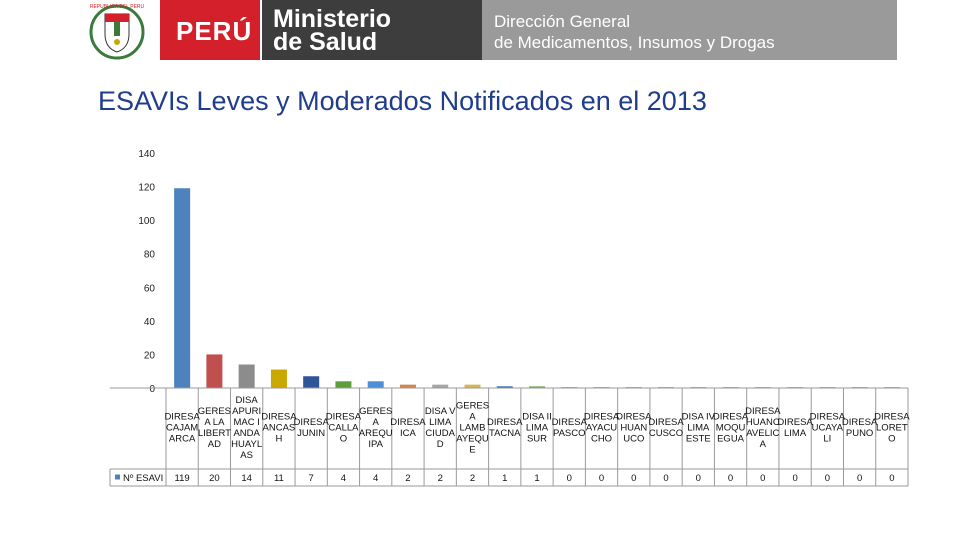 The image size is (960, 540). Describe the element at coordinates (537, 428) in the screenshot. I see `category-label: DISA II LIMA SUR` at that location.